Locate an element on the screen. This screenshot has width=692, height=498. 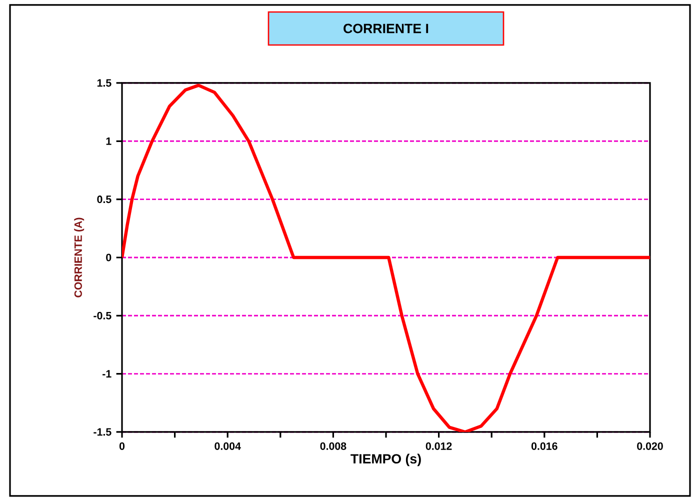
x-tick-label: 0.016 is located at coordinates (544, 446).